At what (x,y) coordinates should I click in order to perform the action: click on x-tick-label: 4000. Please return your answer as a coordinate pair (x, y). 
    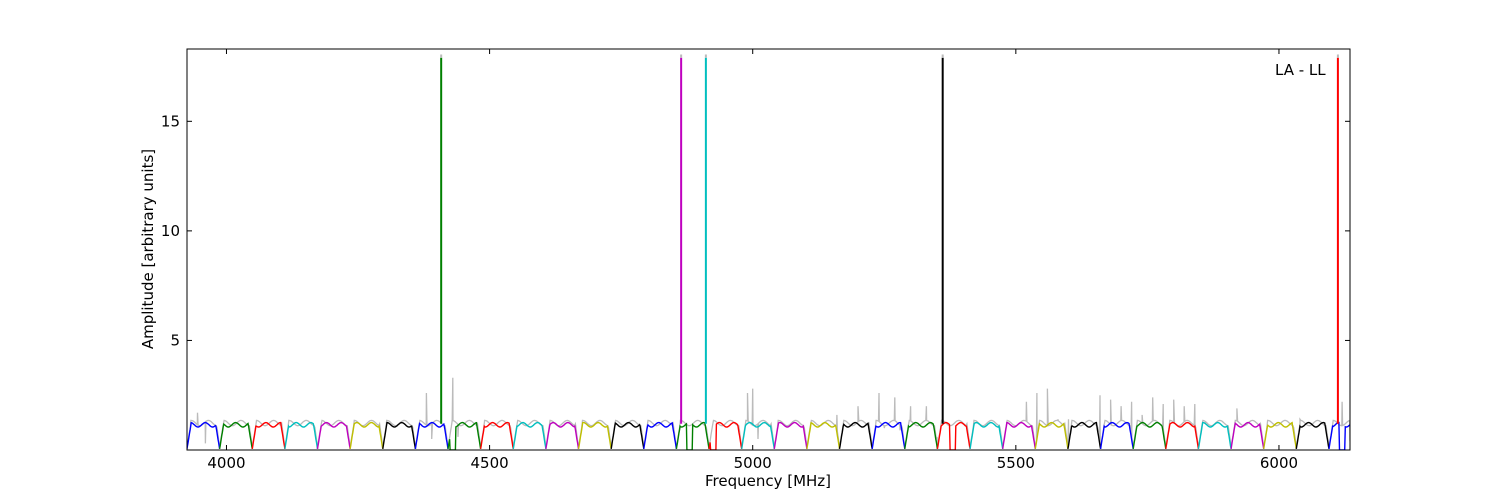
    Looking at the image, I should click on (226, 463).